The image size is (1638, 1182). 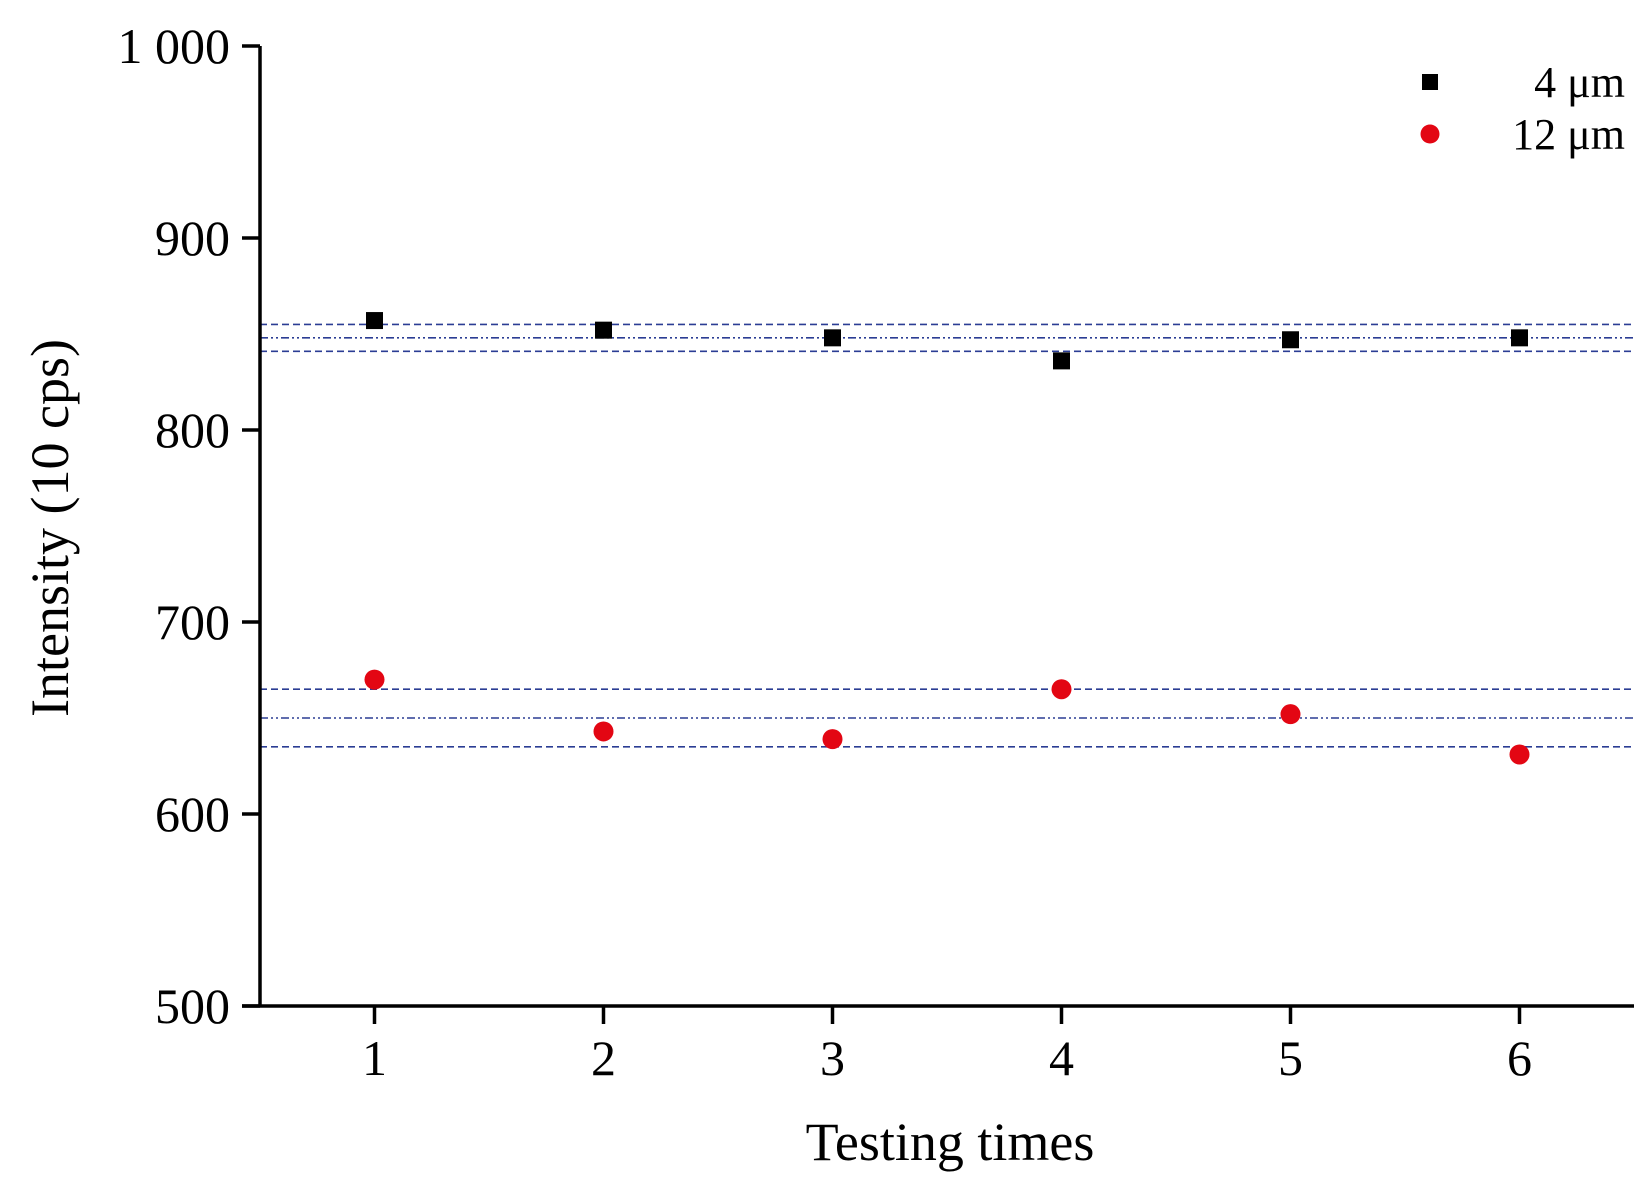 I want to click on x-tick-label: 6, so click(x=1519, y=1058).